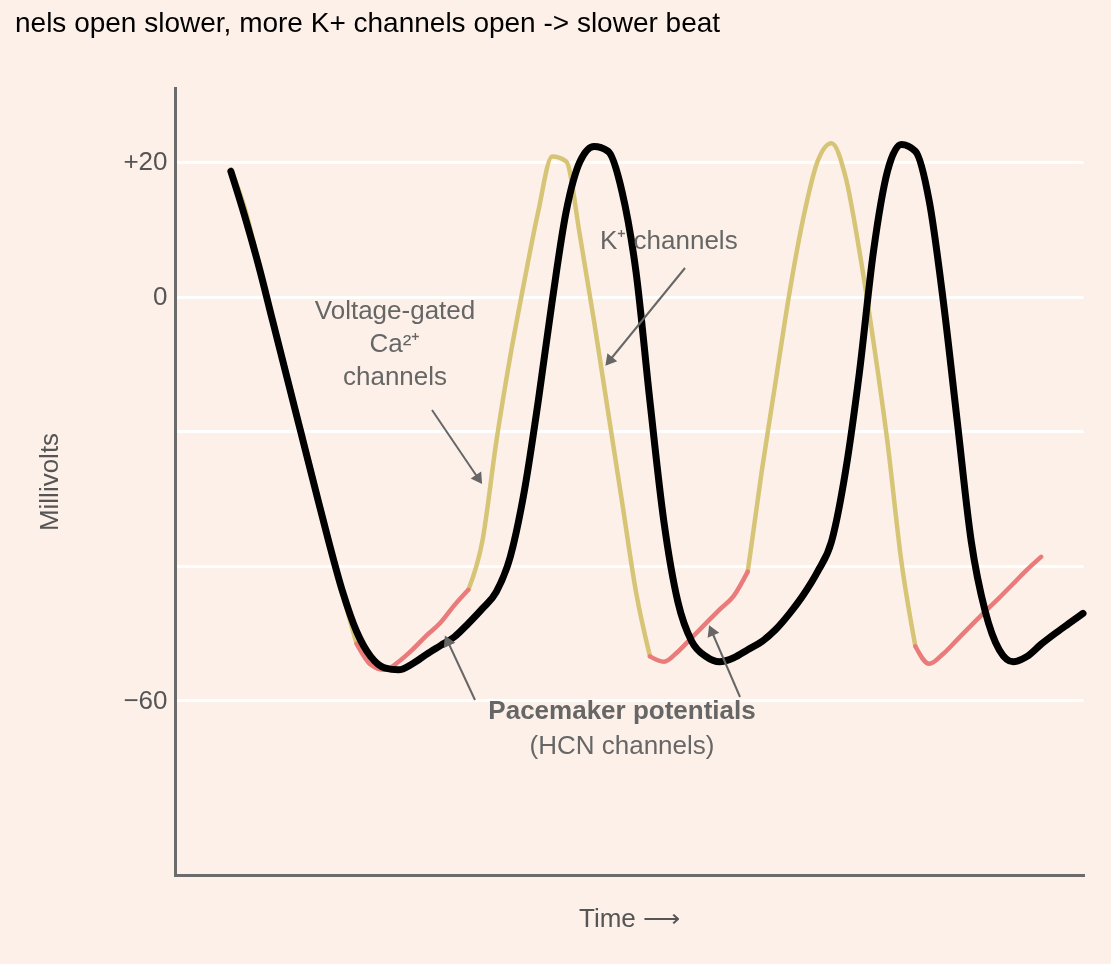 This screenshot has height=964, width=1111. Describe the element at coordinates (160, 296) in the screenshot. I see `y-tick-label: 0` at that location.